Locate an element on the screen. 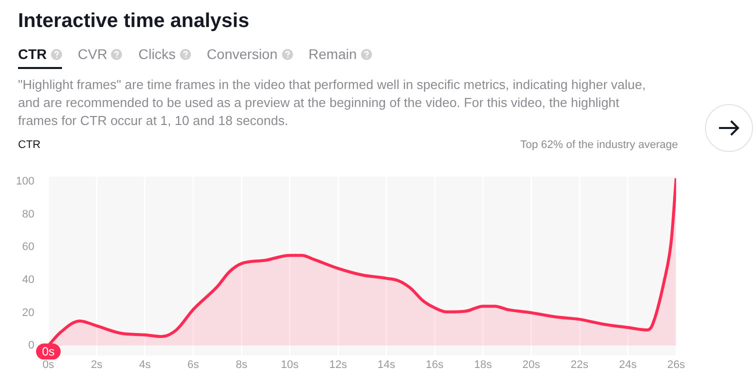  y-tick-label: 60 is located at coordinates (28, 247).